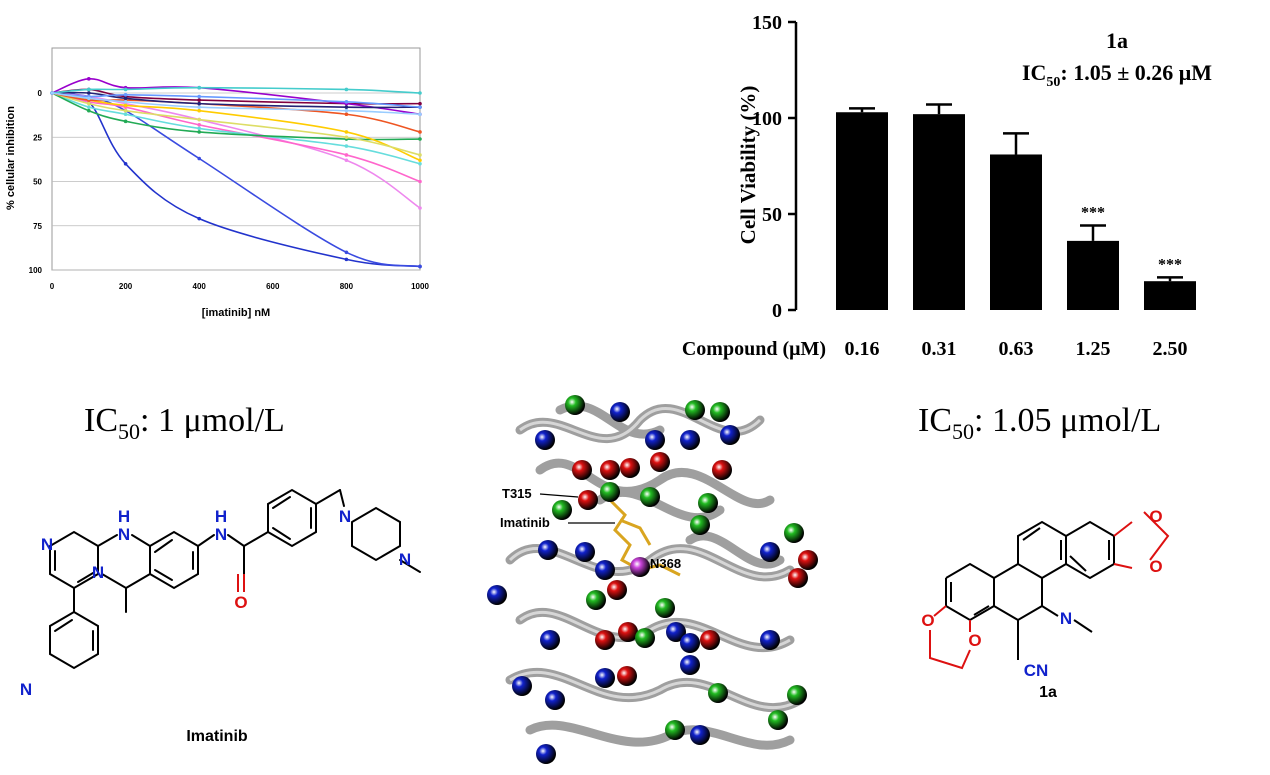 This screenshot has width=1270, height=775. I want to click on line-chart-ylabel: % cellular inhibition, so click(11, 158).